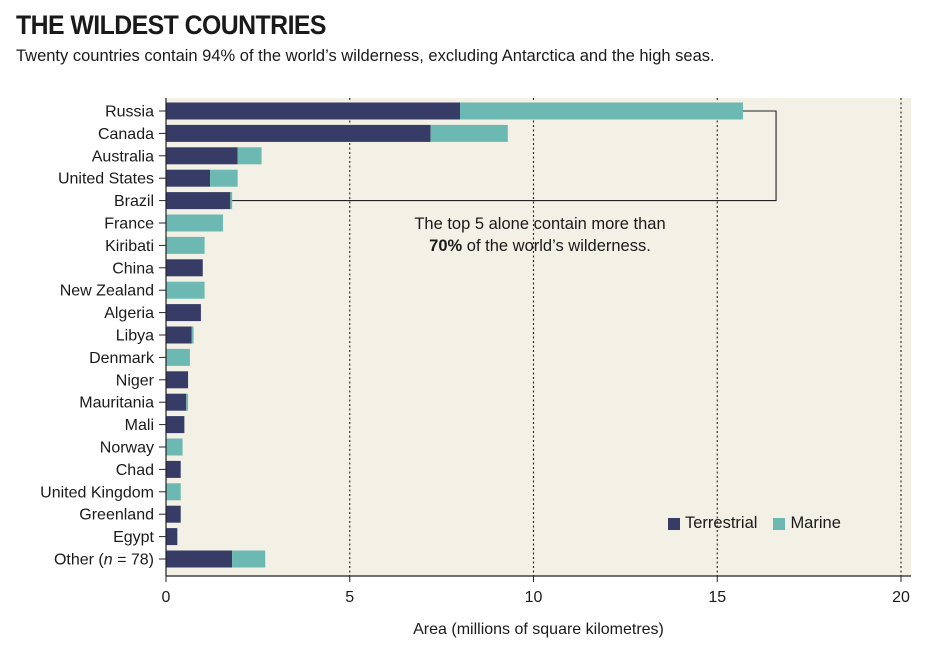 The width and height of the screenshot is (930, 650). Describe the element at coordinates (188, 178) in the screenshot. I see `bar-terrestrial-united-states` at that location.